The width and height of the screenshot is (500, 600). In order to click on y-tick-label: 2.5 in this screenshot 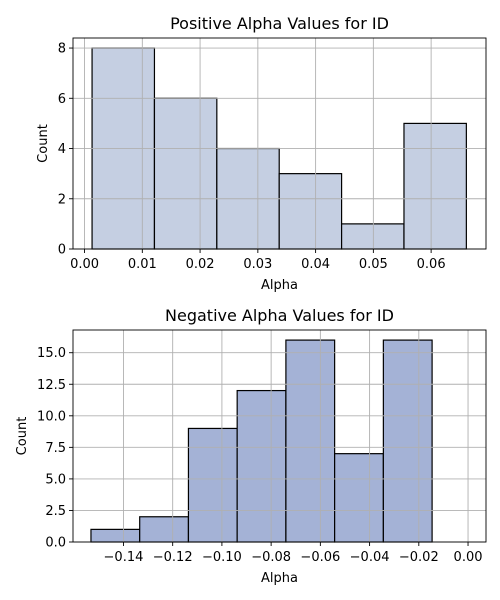, I will do `click(55, 511)`.